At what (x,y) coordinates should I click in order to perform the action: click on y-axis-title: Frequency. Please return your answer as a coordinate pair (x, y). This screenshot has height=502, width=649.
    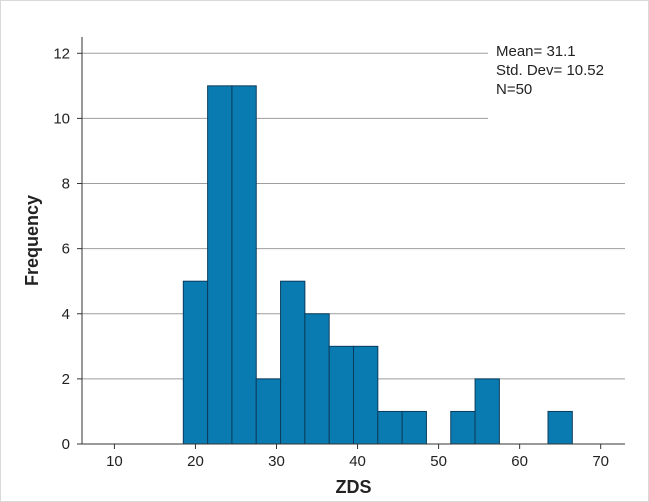
    Looking at the image, I should click on (32, 240).